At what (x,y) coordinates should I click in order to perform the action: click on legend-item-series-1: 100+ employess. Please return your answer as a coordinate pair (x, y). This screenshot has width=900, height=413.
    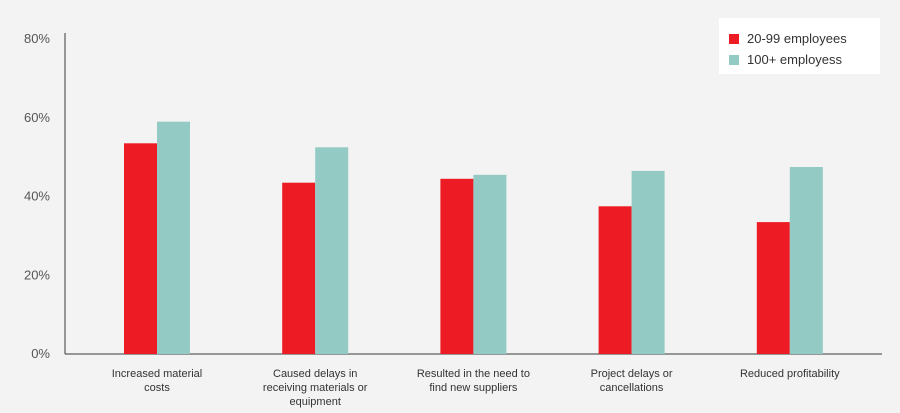
    Looking at the image, I should click on (799, 59).